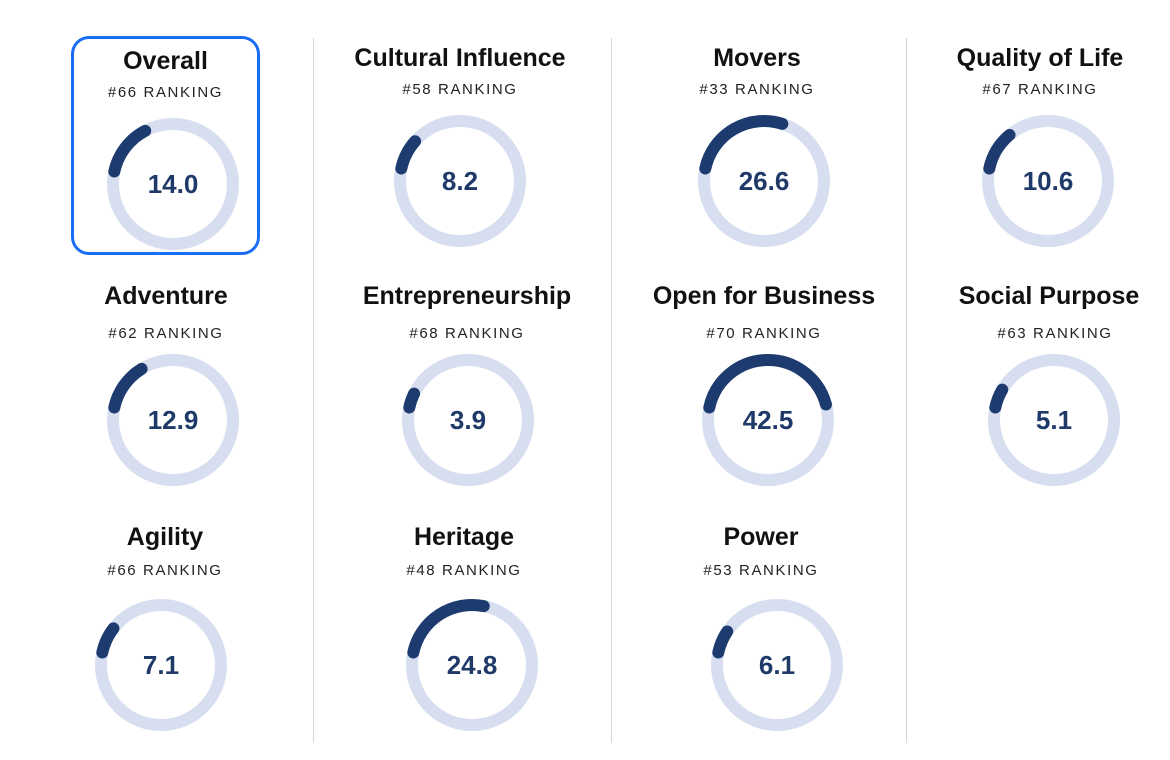  I want to click on score-value: 5.1, so click(1054, 420).